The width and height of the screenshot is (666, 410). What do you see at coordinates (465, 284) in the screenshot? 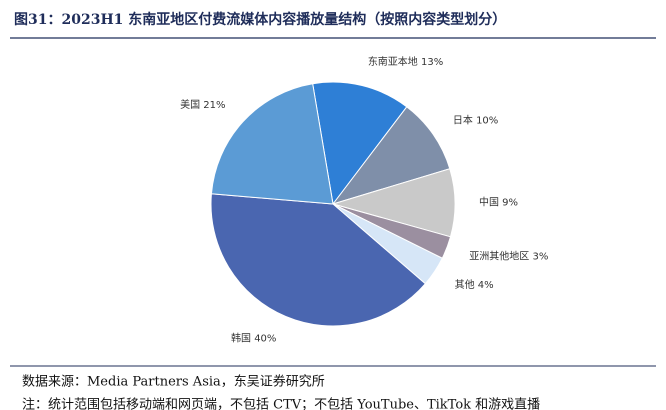
I see `category-label: 其他` at bounding box center [465, 284].